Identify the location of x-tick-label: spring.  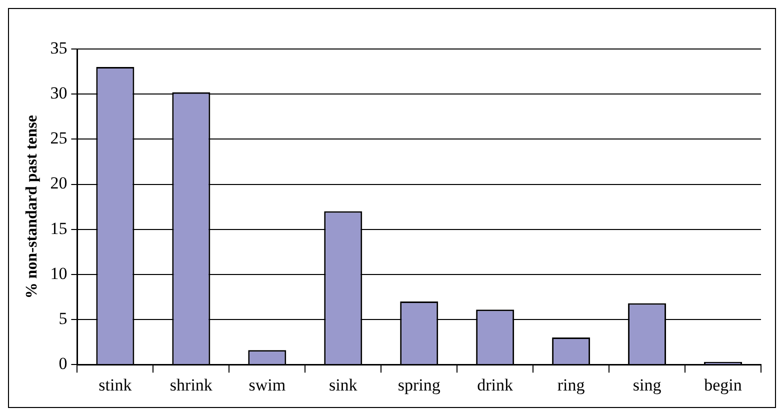
(419, 384).